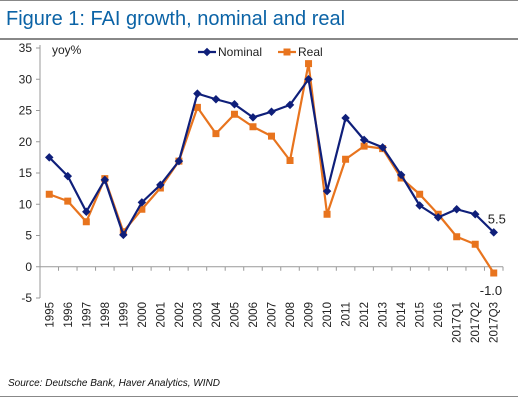 The image size is (518, 405). I want to click on page-title: Figure 1: FAI growth, nominal and real, so click(176, 19).